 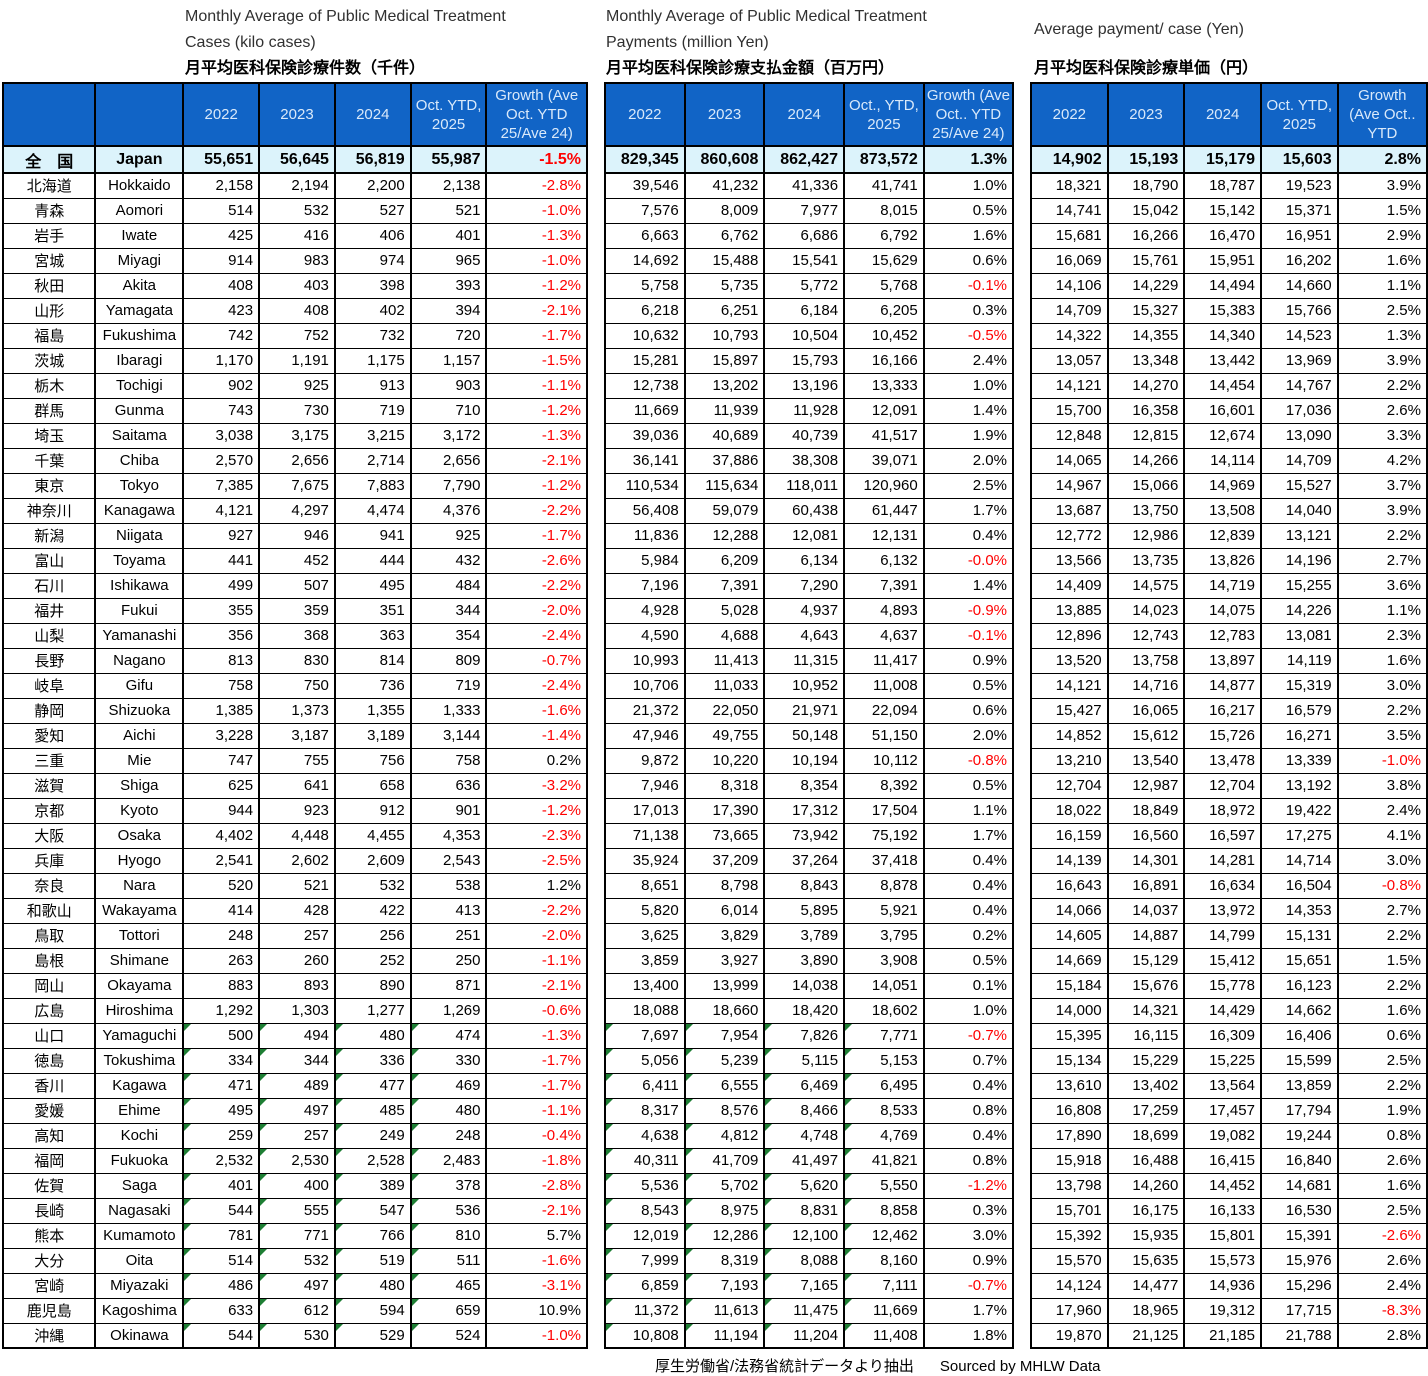 I want to click on value-cell: 13,192, so click(x=1299, y=785).